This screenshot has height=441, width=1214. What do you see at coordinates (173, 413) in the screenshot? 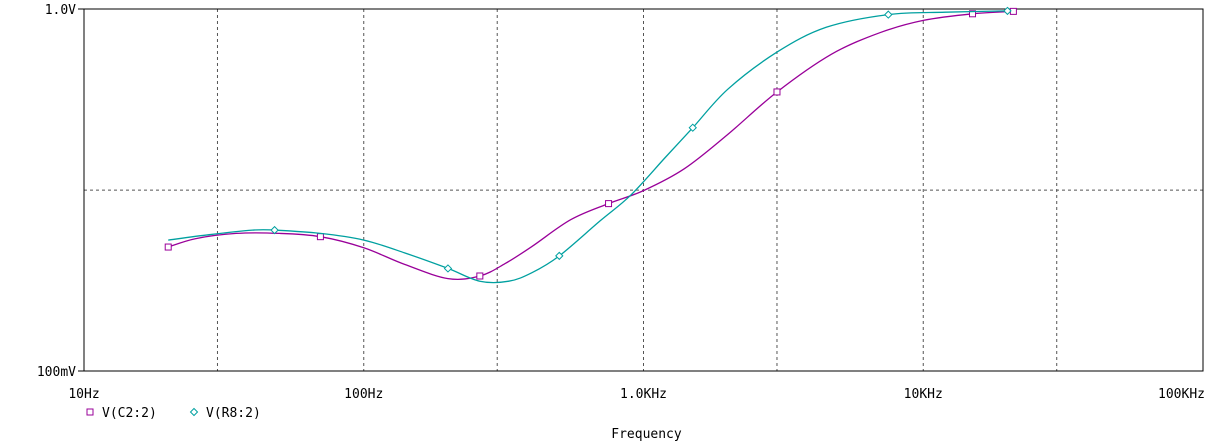
I see `legend: V(C2:2) V(R8:2)` at bounding box center [173, 413].